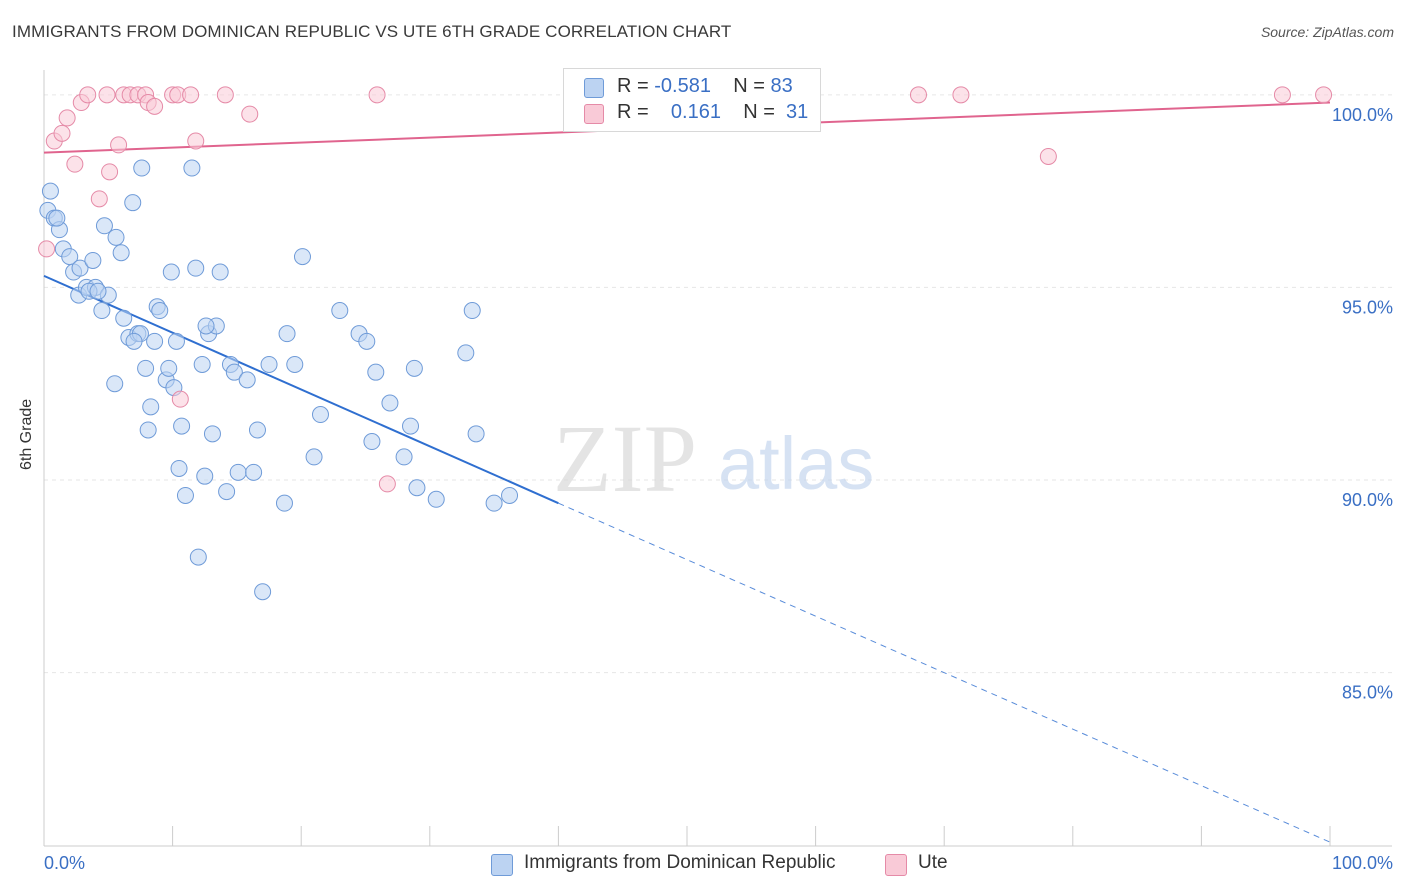 Image resolution: width=1406 pixels, height=892 pixels. Describe the element at coordinates (796, 463) in the screenshot. I see `watermark-atlas: atlas` at that location.